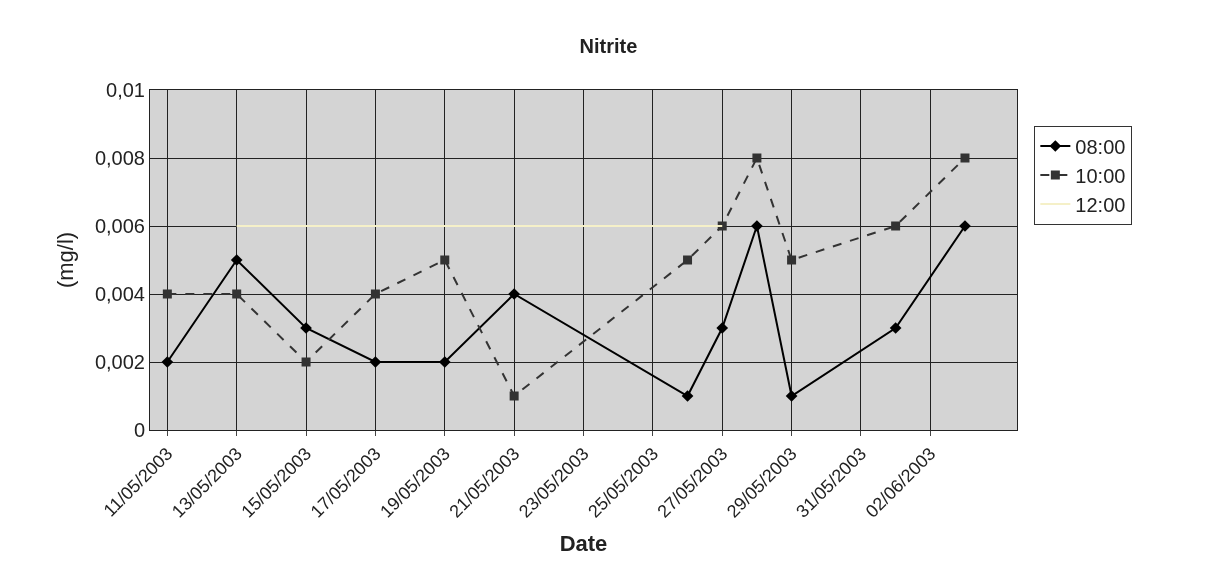 This screenshot has width=1217, height=564. Describe the element at coordinates (119, 158) in the screenshot. I see `y-tick-label: 0,008` at that location.